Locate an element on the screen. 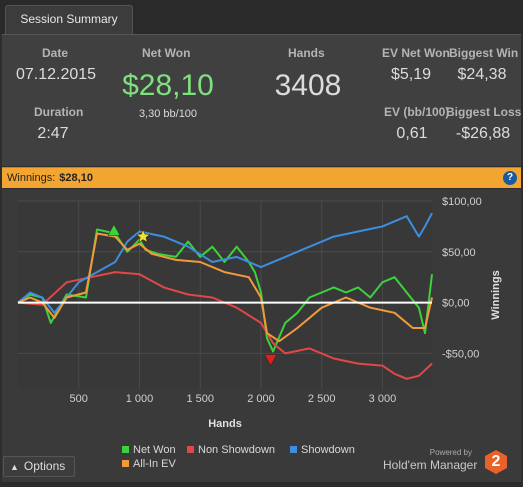  net-won-label: Net Won is located at coordinates (166, 53).